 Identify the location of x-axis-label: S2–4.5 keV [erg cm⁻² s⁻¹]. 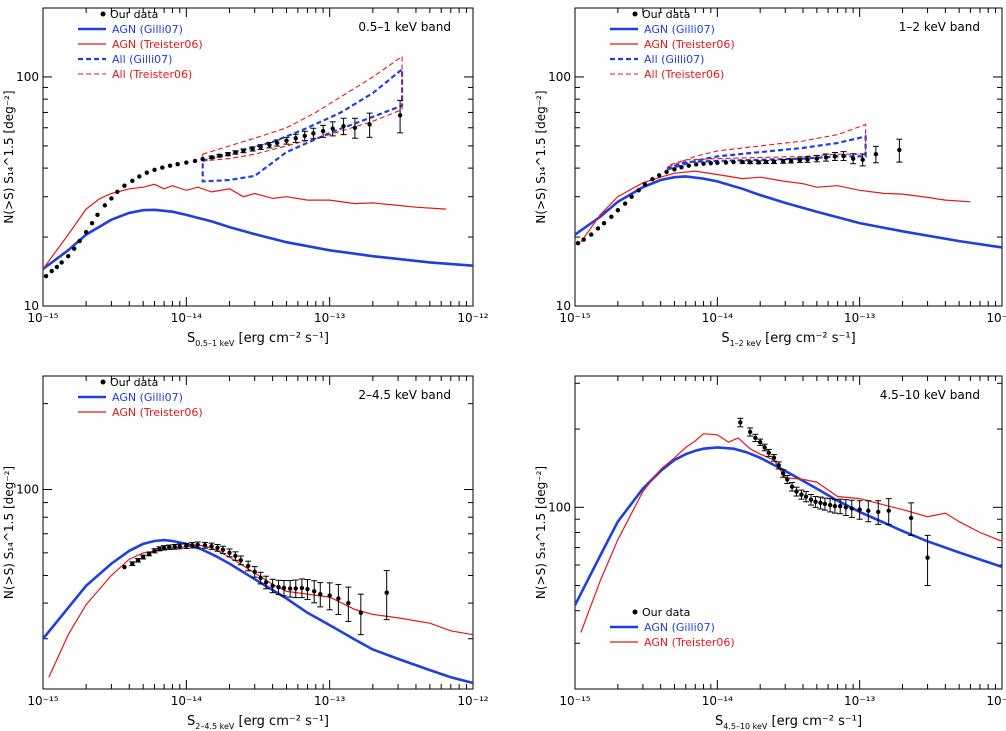
(258, 722).